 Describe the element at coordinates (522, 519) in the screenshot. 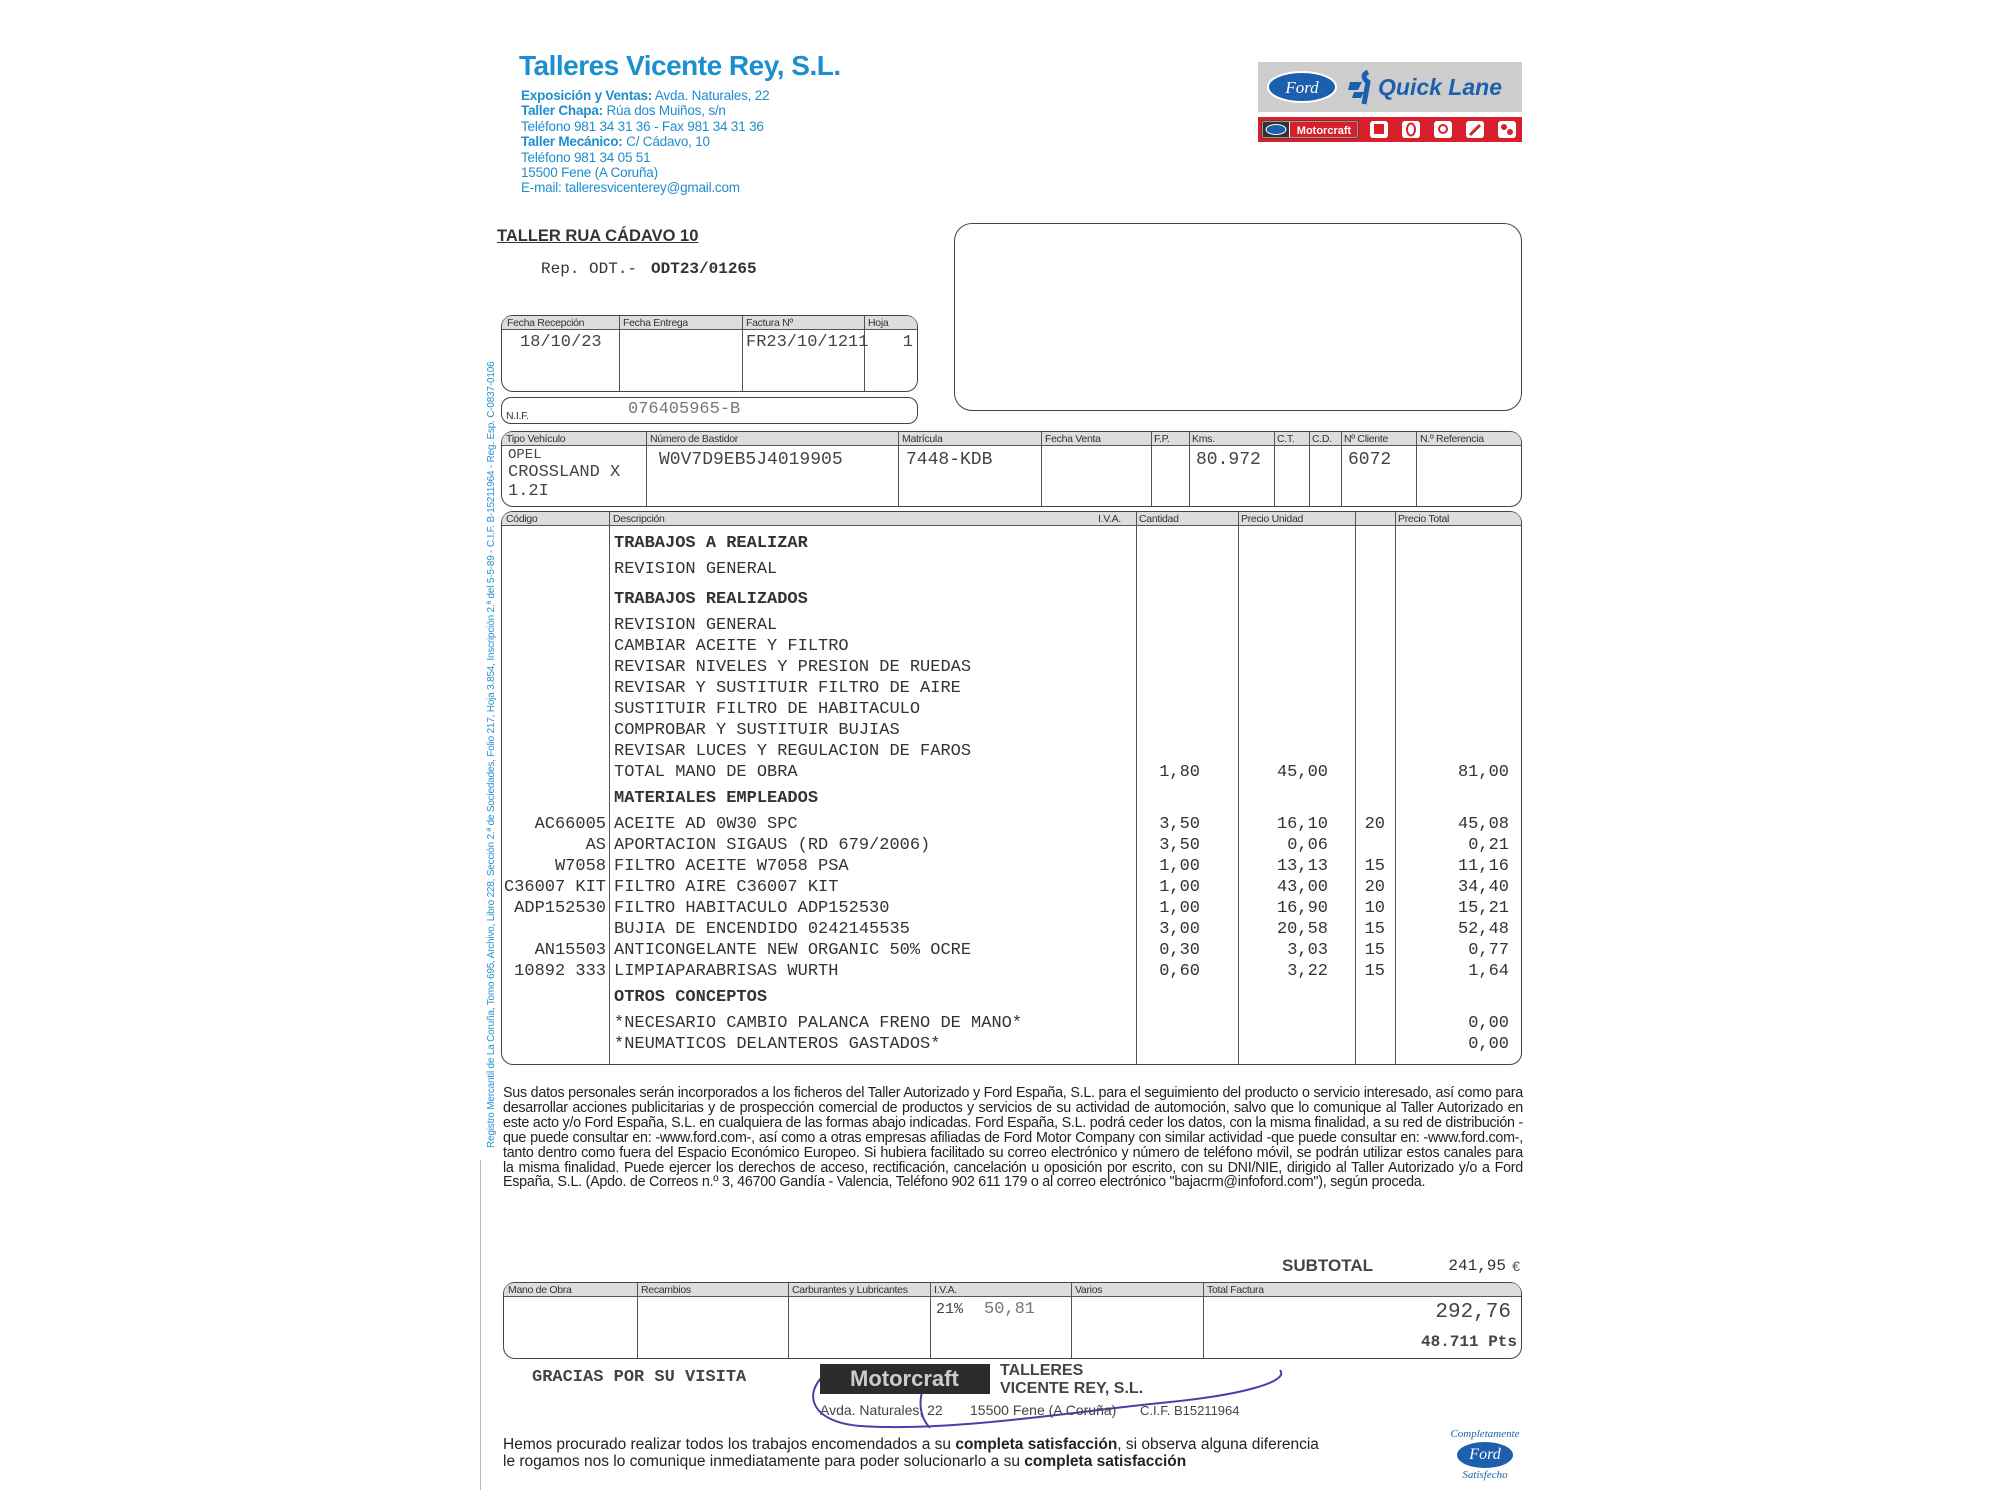

I see `col-codigo: Código` at that location.